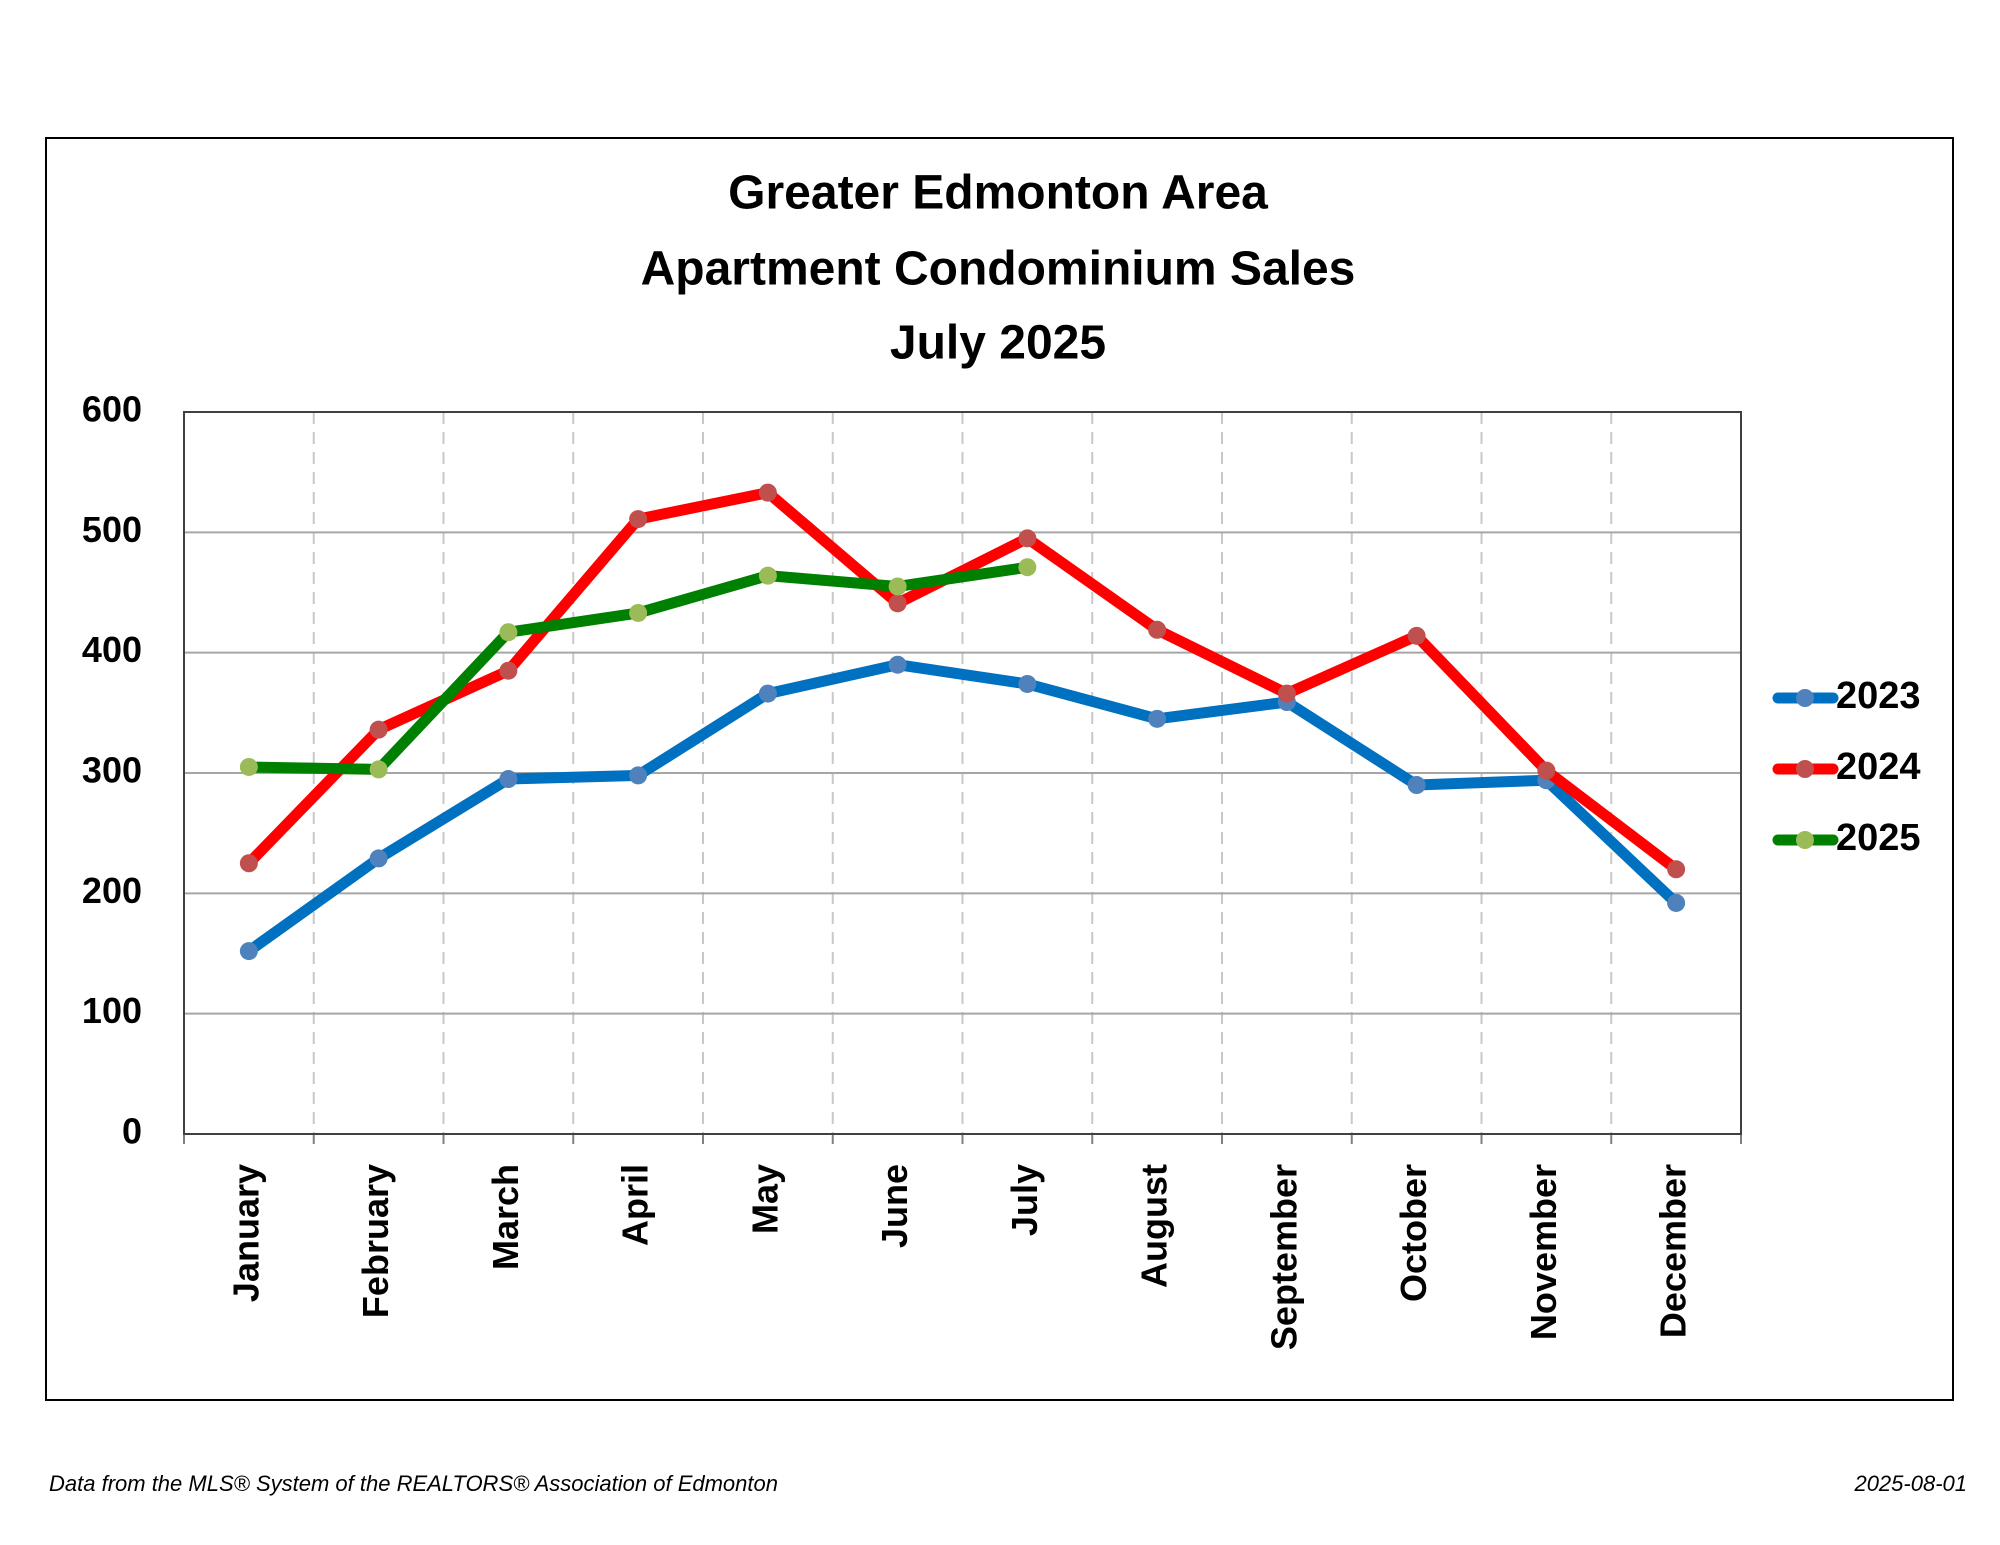 The width and height of the screenshot is (2000, 1545). Describe the element at coordinates (375, 1241) in the screenshot. I see `x-tick-label: February` at that location.